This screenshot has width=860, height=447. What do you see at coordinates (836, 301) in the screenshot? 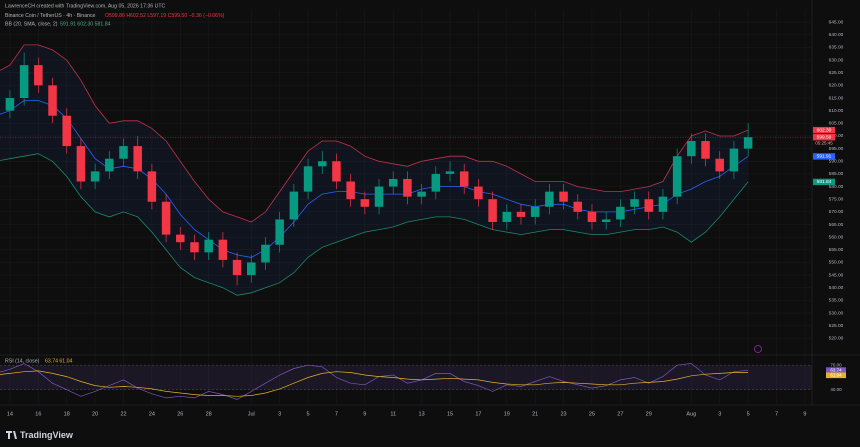
I see `y-tick-label: 535.00` at bounding box center [836, 301].